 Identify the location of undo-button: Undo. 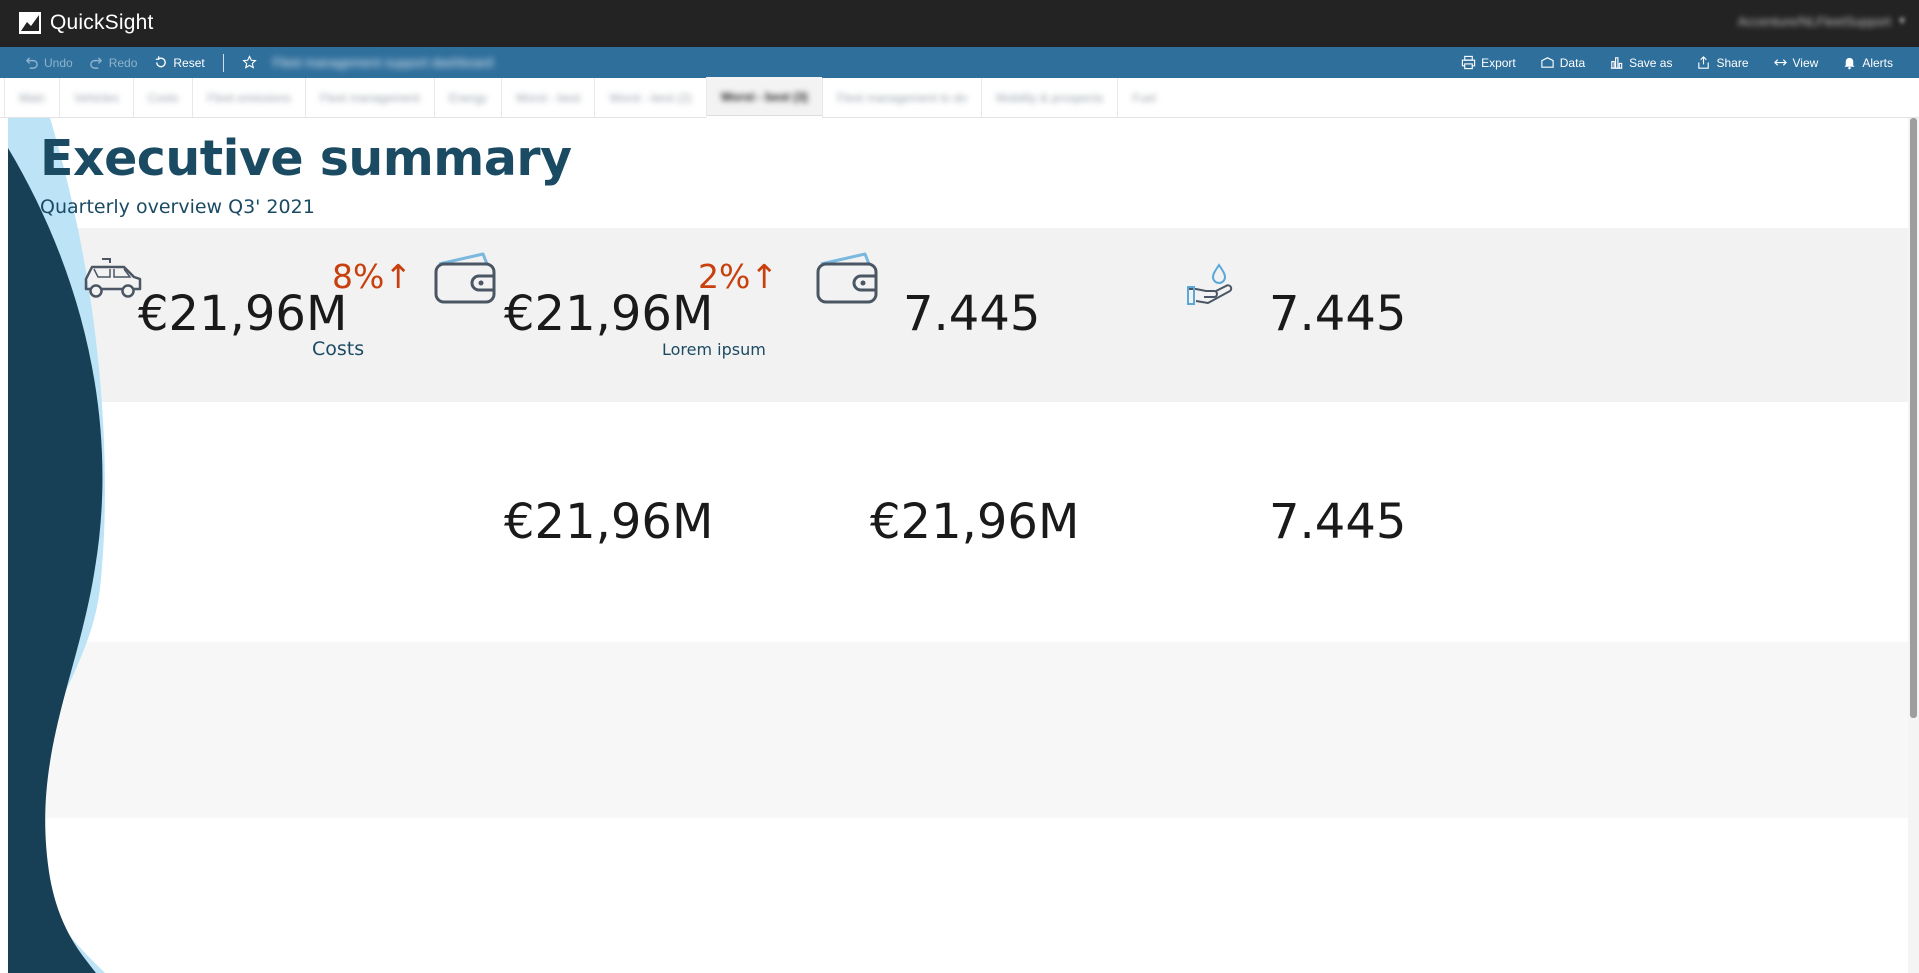
(48, 62).